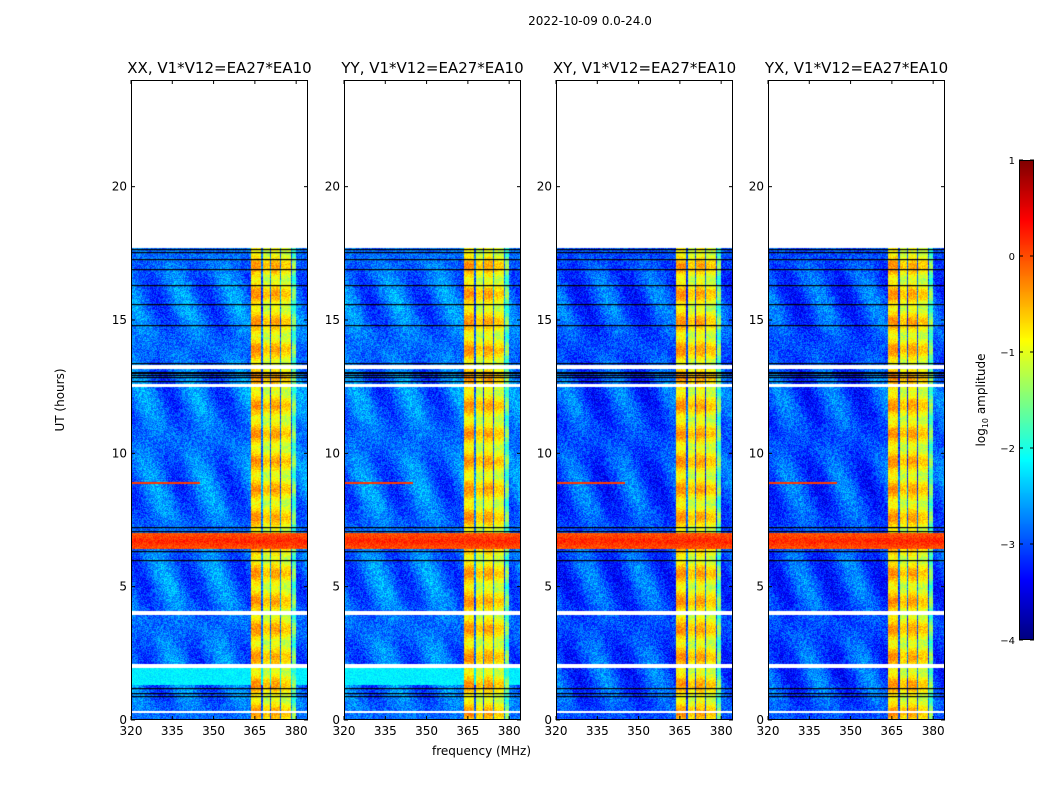 This screenshot has height=800, width=1050. I want to click on colorbar: 1 0 −1 −2 −3 −4, so click(1017, 401).